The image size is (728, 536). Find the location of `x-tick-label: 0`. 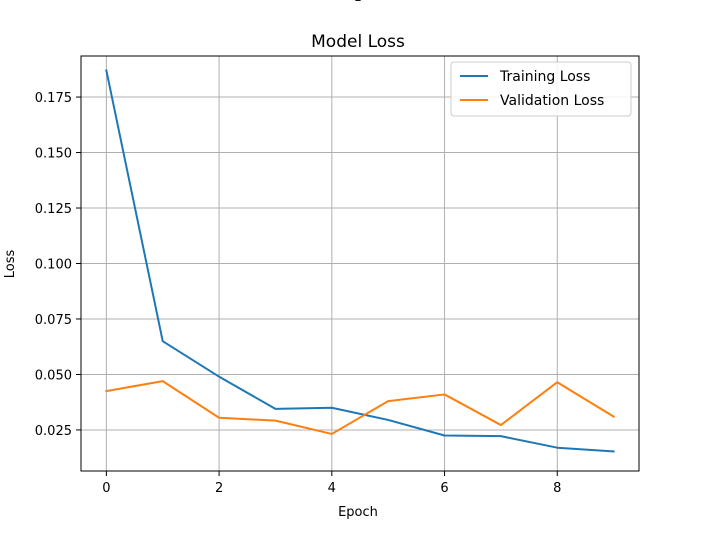

x-tick-label: 0 is located at coordinates (106, 488).